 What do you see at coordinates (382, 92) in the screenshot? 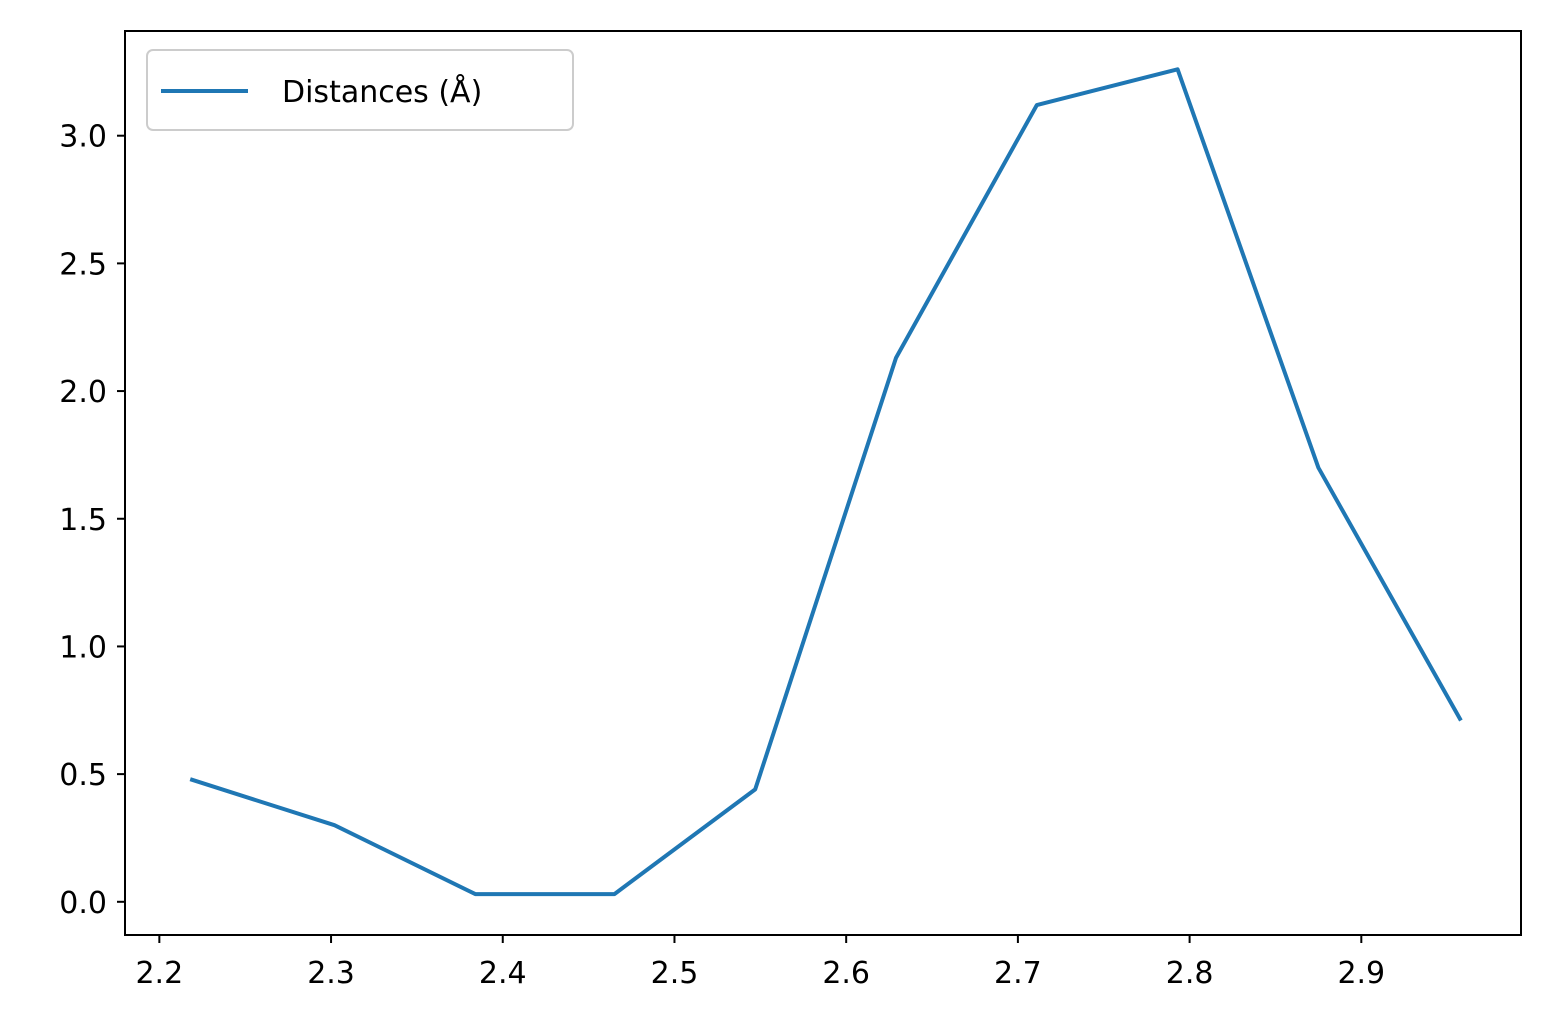
I see `legend-label: Distances (Å)` at bounding box center [382, 92].